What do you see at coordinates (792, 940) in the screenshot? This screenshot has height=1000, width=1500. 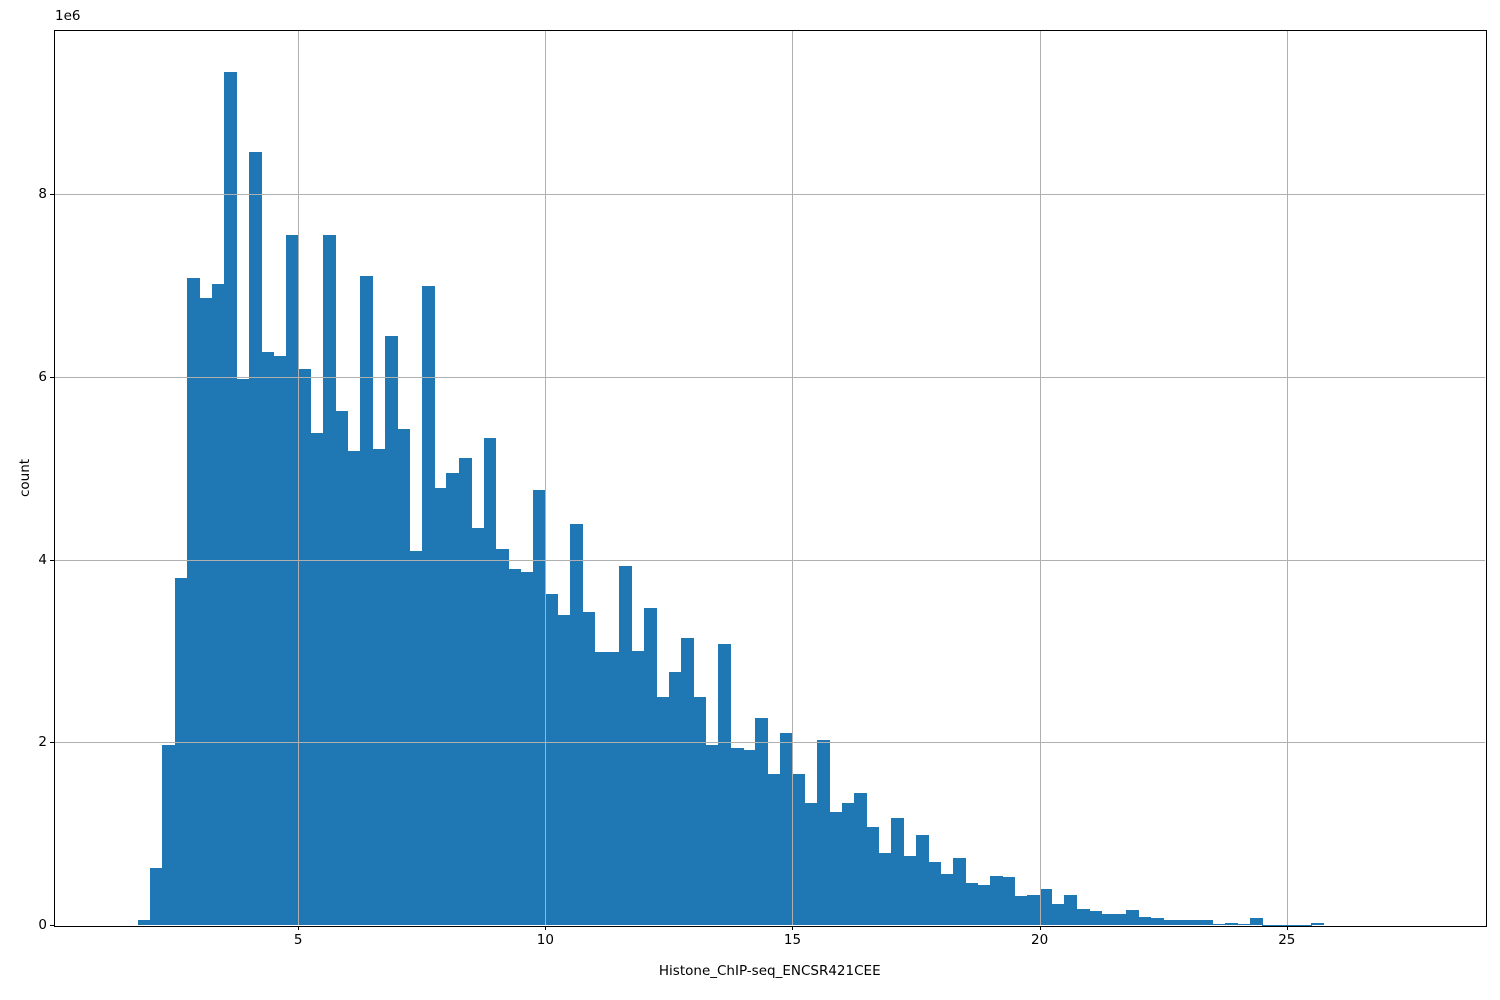 I see `x-tick-label: 15` at bounding box center [792, 940].